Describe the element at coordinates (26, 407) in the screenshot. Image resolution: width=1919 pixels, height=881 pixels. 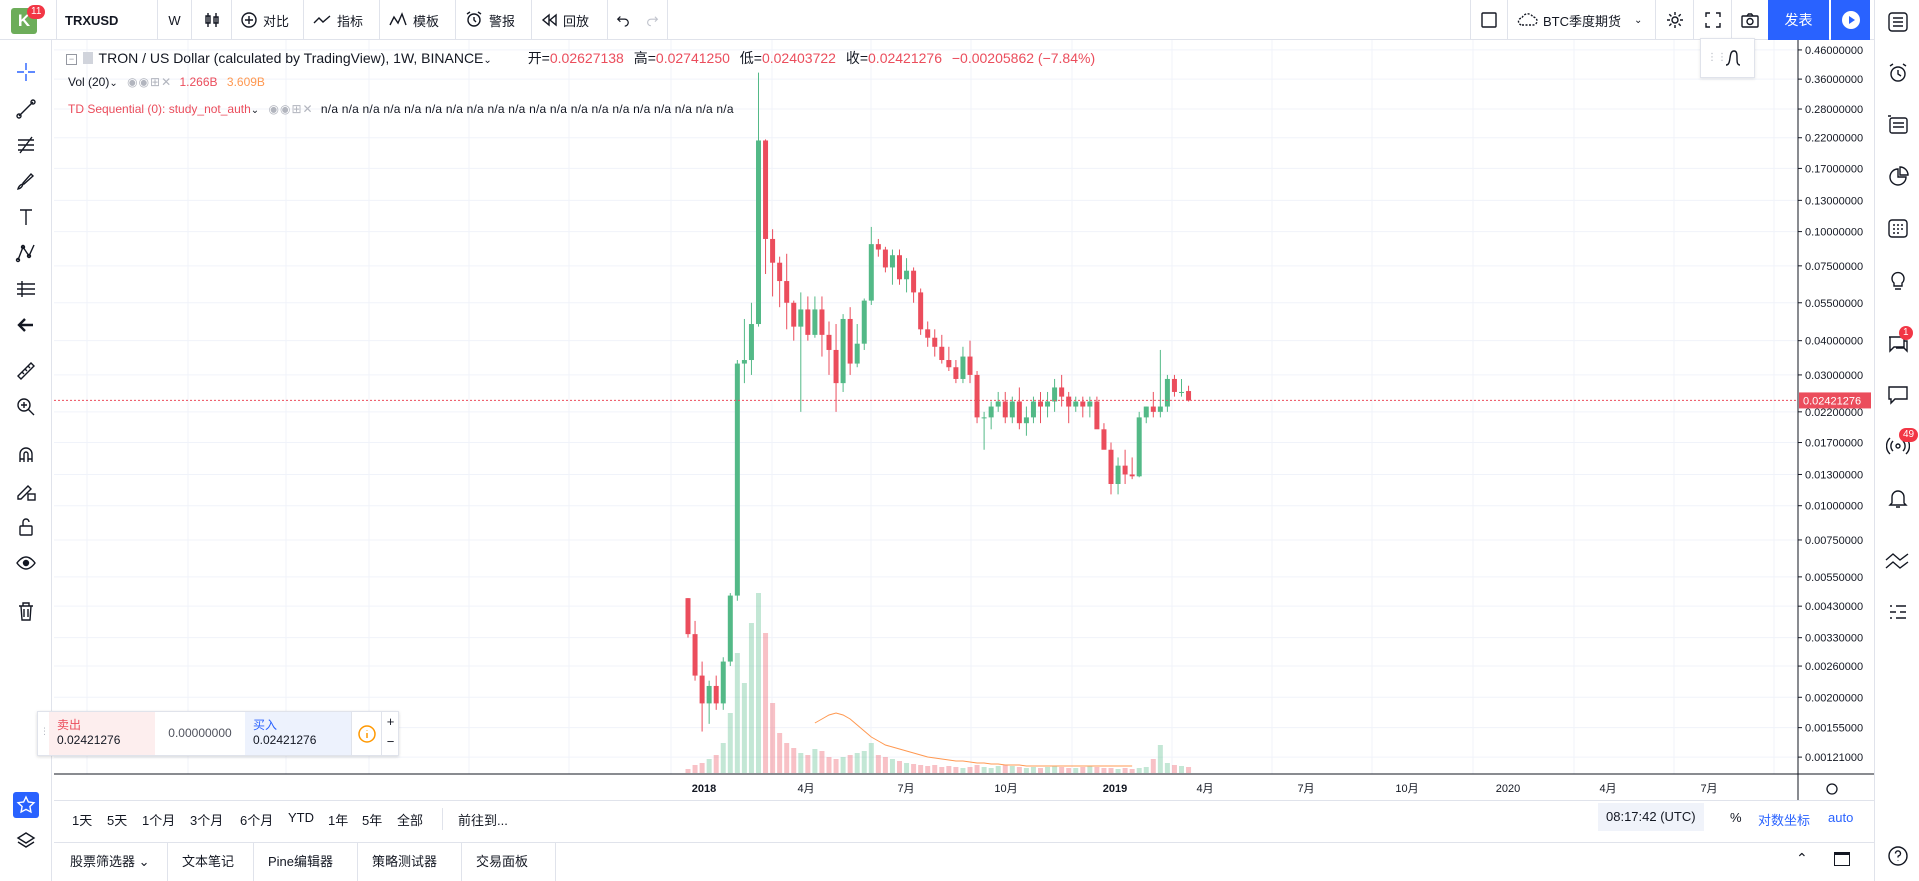
I see `zoom-tool` at that location.